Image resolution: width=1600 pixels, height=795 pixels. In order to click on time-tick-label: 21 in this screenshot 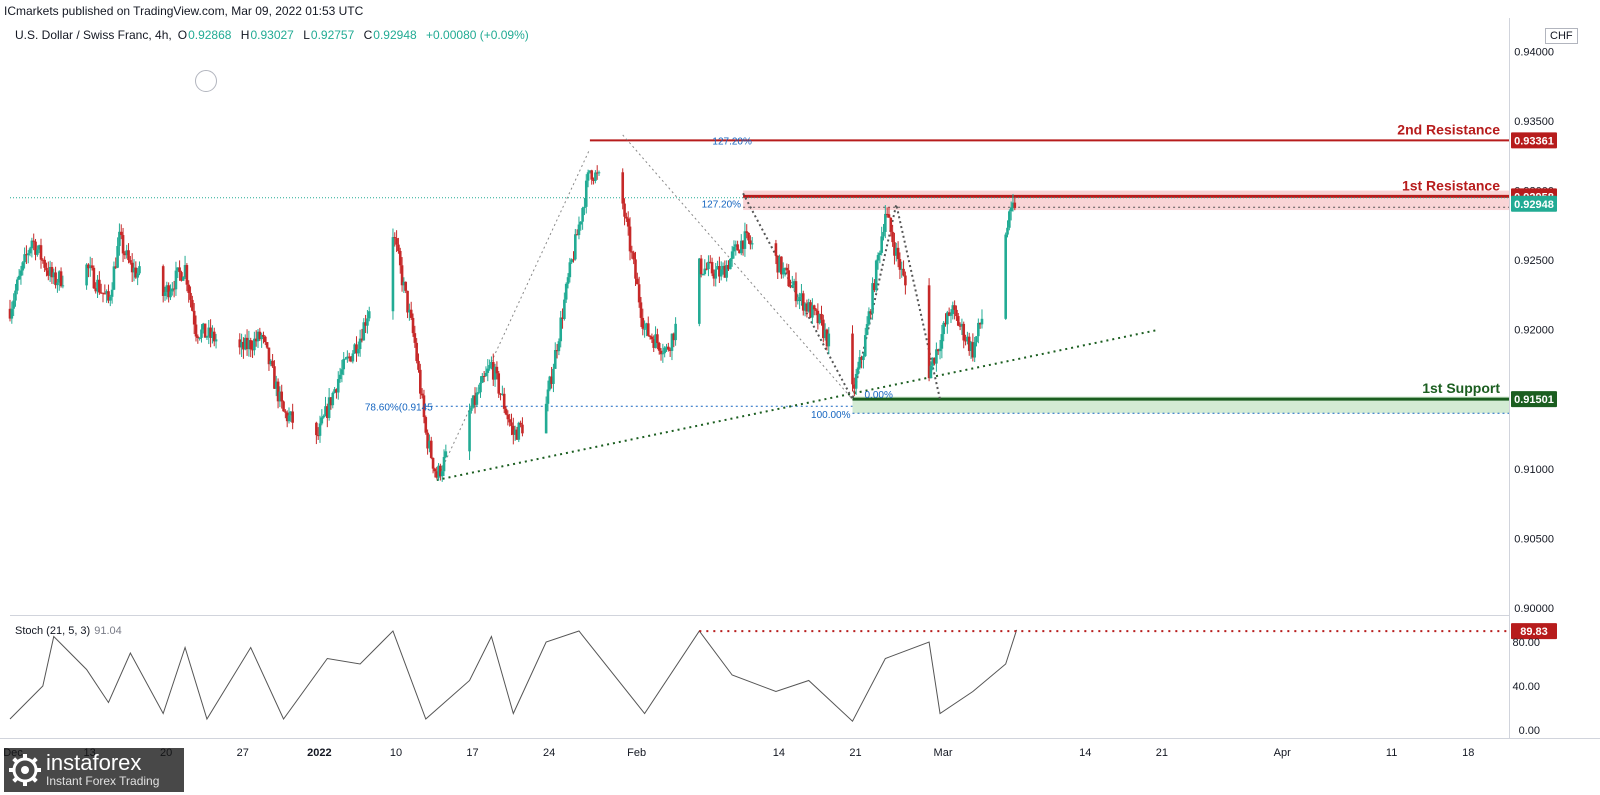, I will do `click(1162, 753)`.